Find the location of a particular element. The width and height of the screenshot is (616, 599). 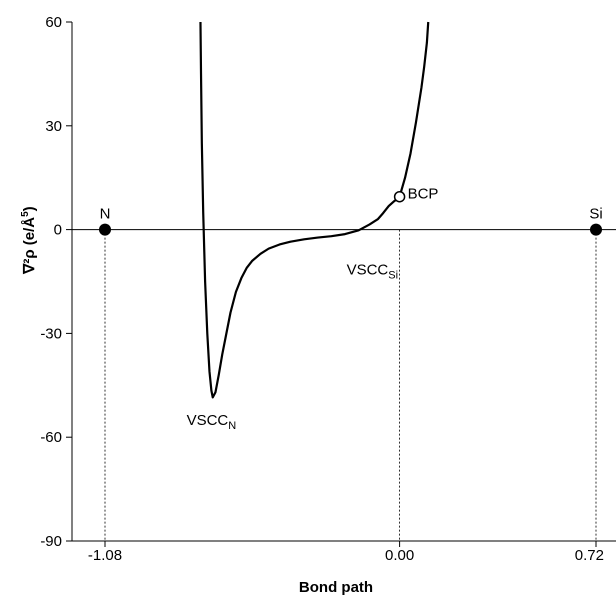

x-tick-label: -1.08 is located at coordinates (105, 555).